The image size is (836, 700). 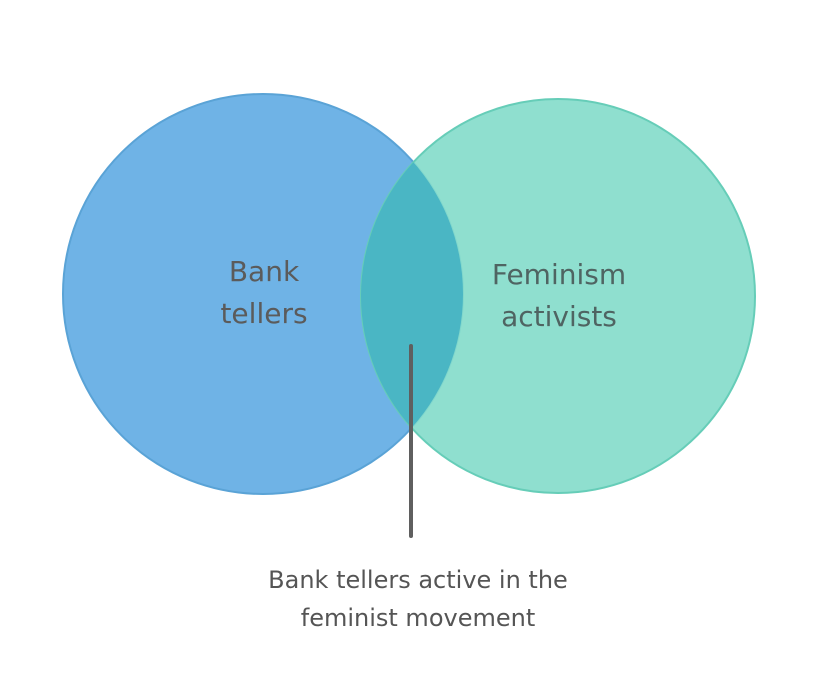 I want to click on feminism-activists-label: Feminism activists, so click(x=559, y=295).